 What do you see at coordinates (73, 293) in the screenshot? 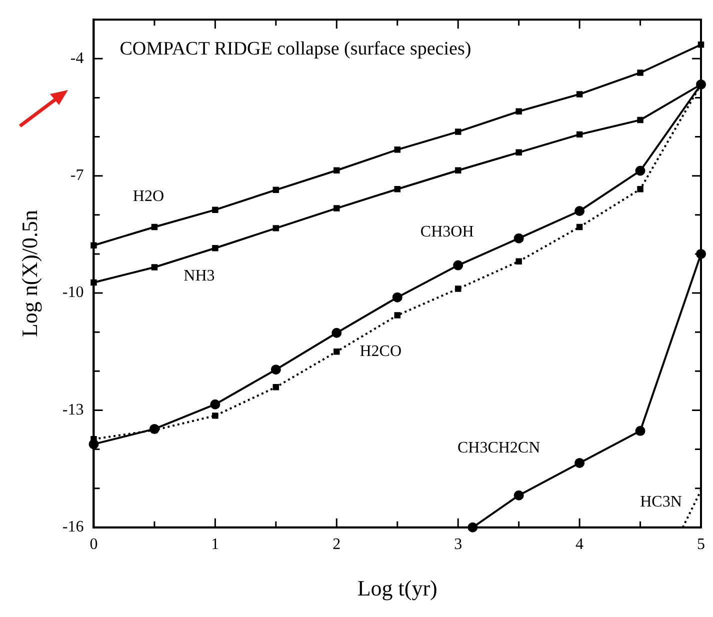
I see `y-tick-label: -10` at bounding box center [73, 293].